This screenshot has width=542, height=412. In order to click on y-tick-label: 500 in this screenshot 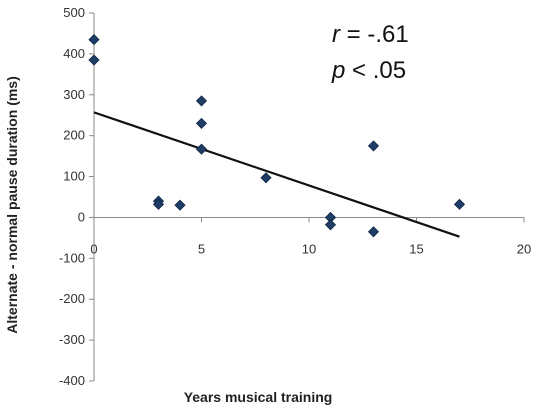, I will do `click(74, 12)`.